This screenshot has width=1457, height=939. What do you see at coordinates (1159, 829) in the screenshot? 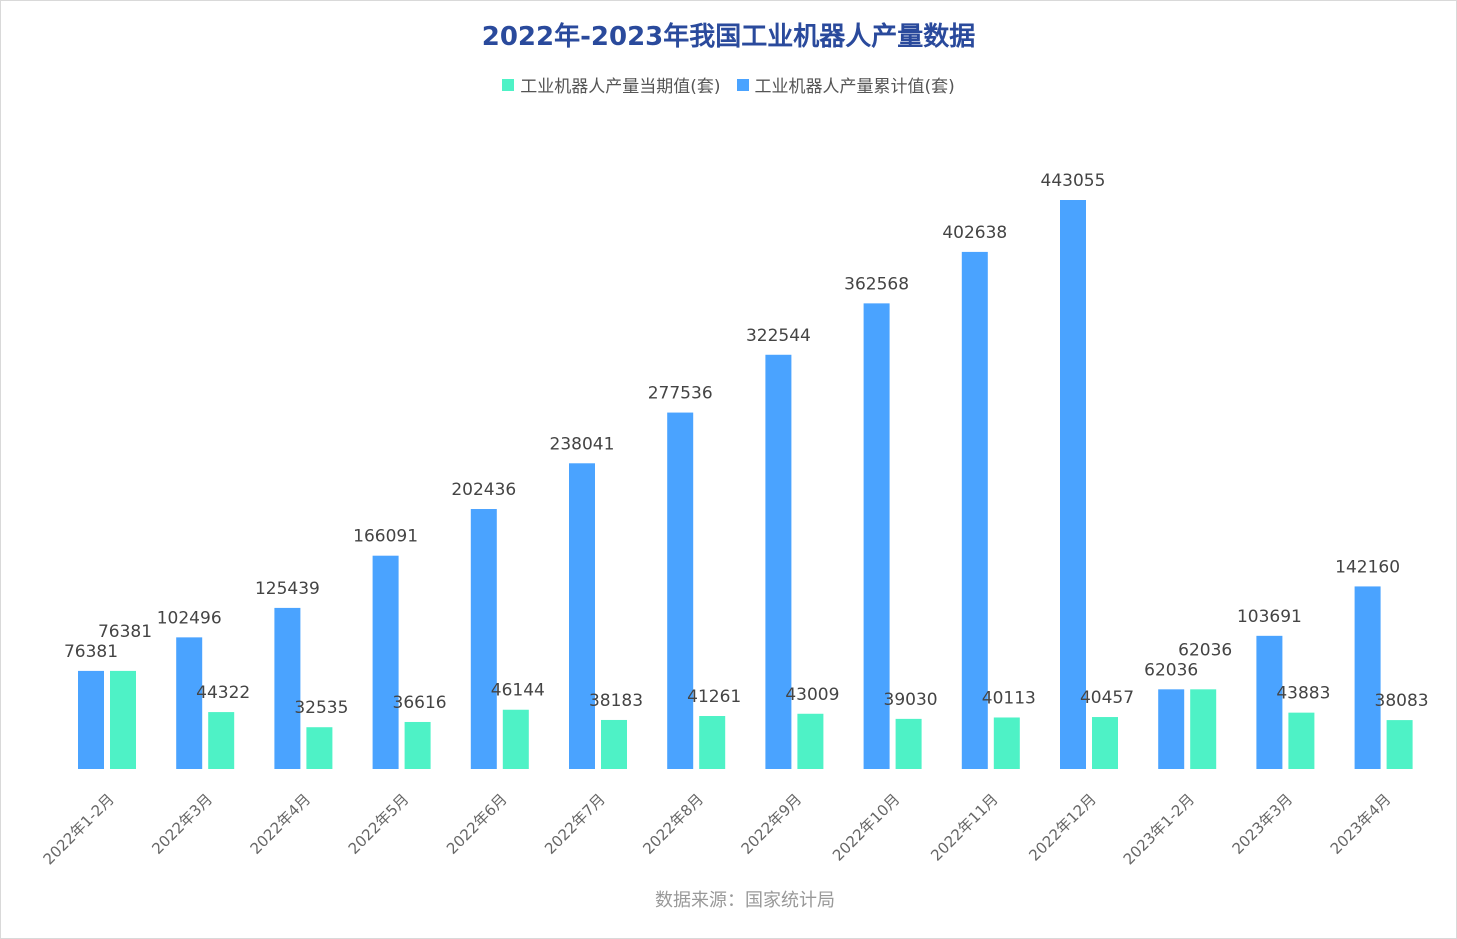
I see `x-tick-label-11: 2023年1-2月` at bounding box center [1159, 829].